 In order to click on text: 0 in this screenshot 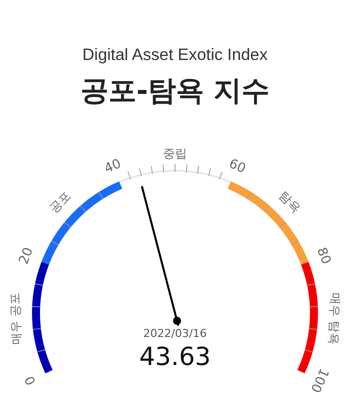, I will do `click(31, 380)`.